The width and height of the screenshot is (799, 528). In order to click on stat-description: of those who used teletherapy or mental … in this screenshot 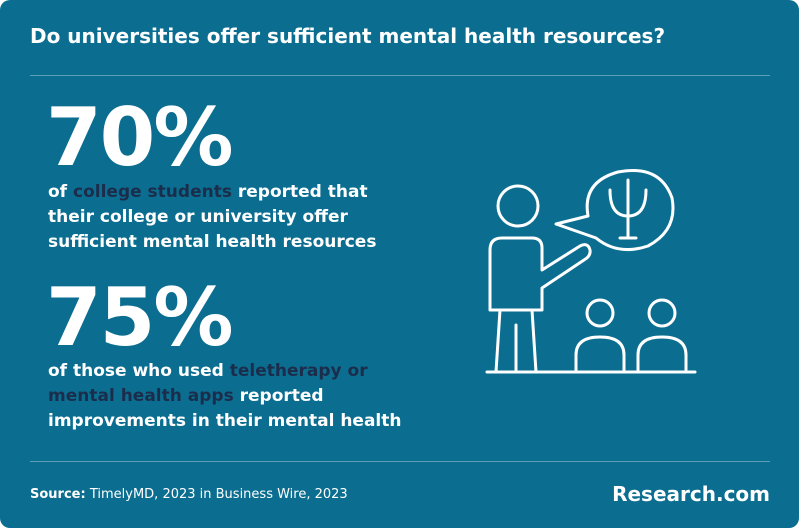, I will do `click(228, 396)`.